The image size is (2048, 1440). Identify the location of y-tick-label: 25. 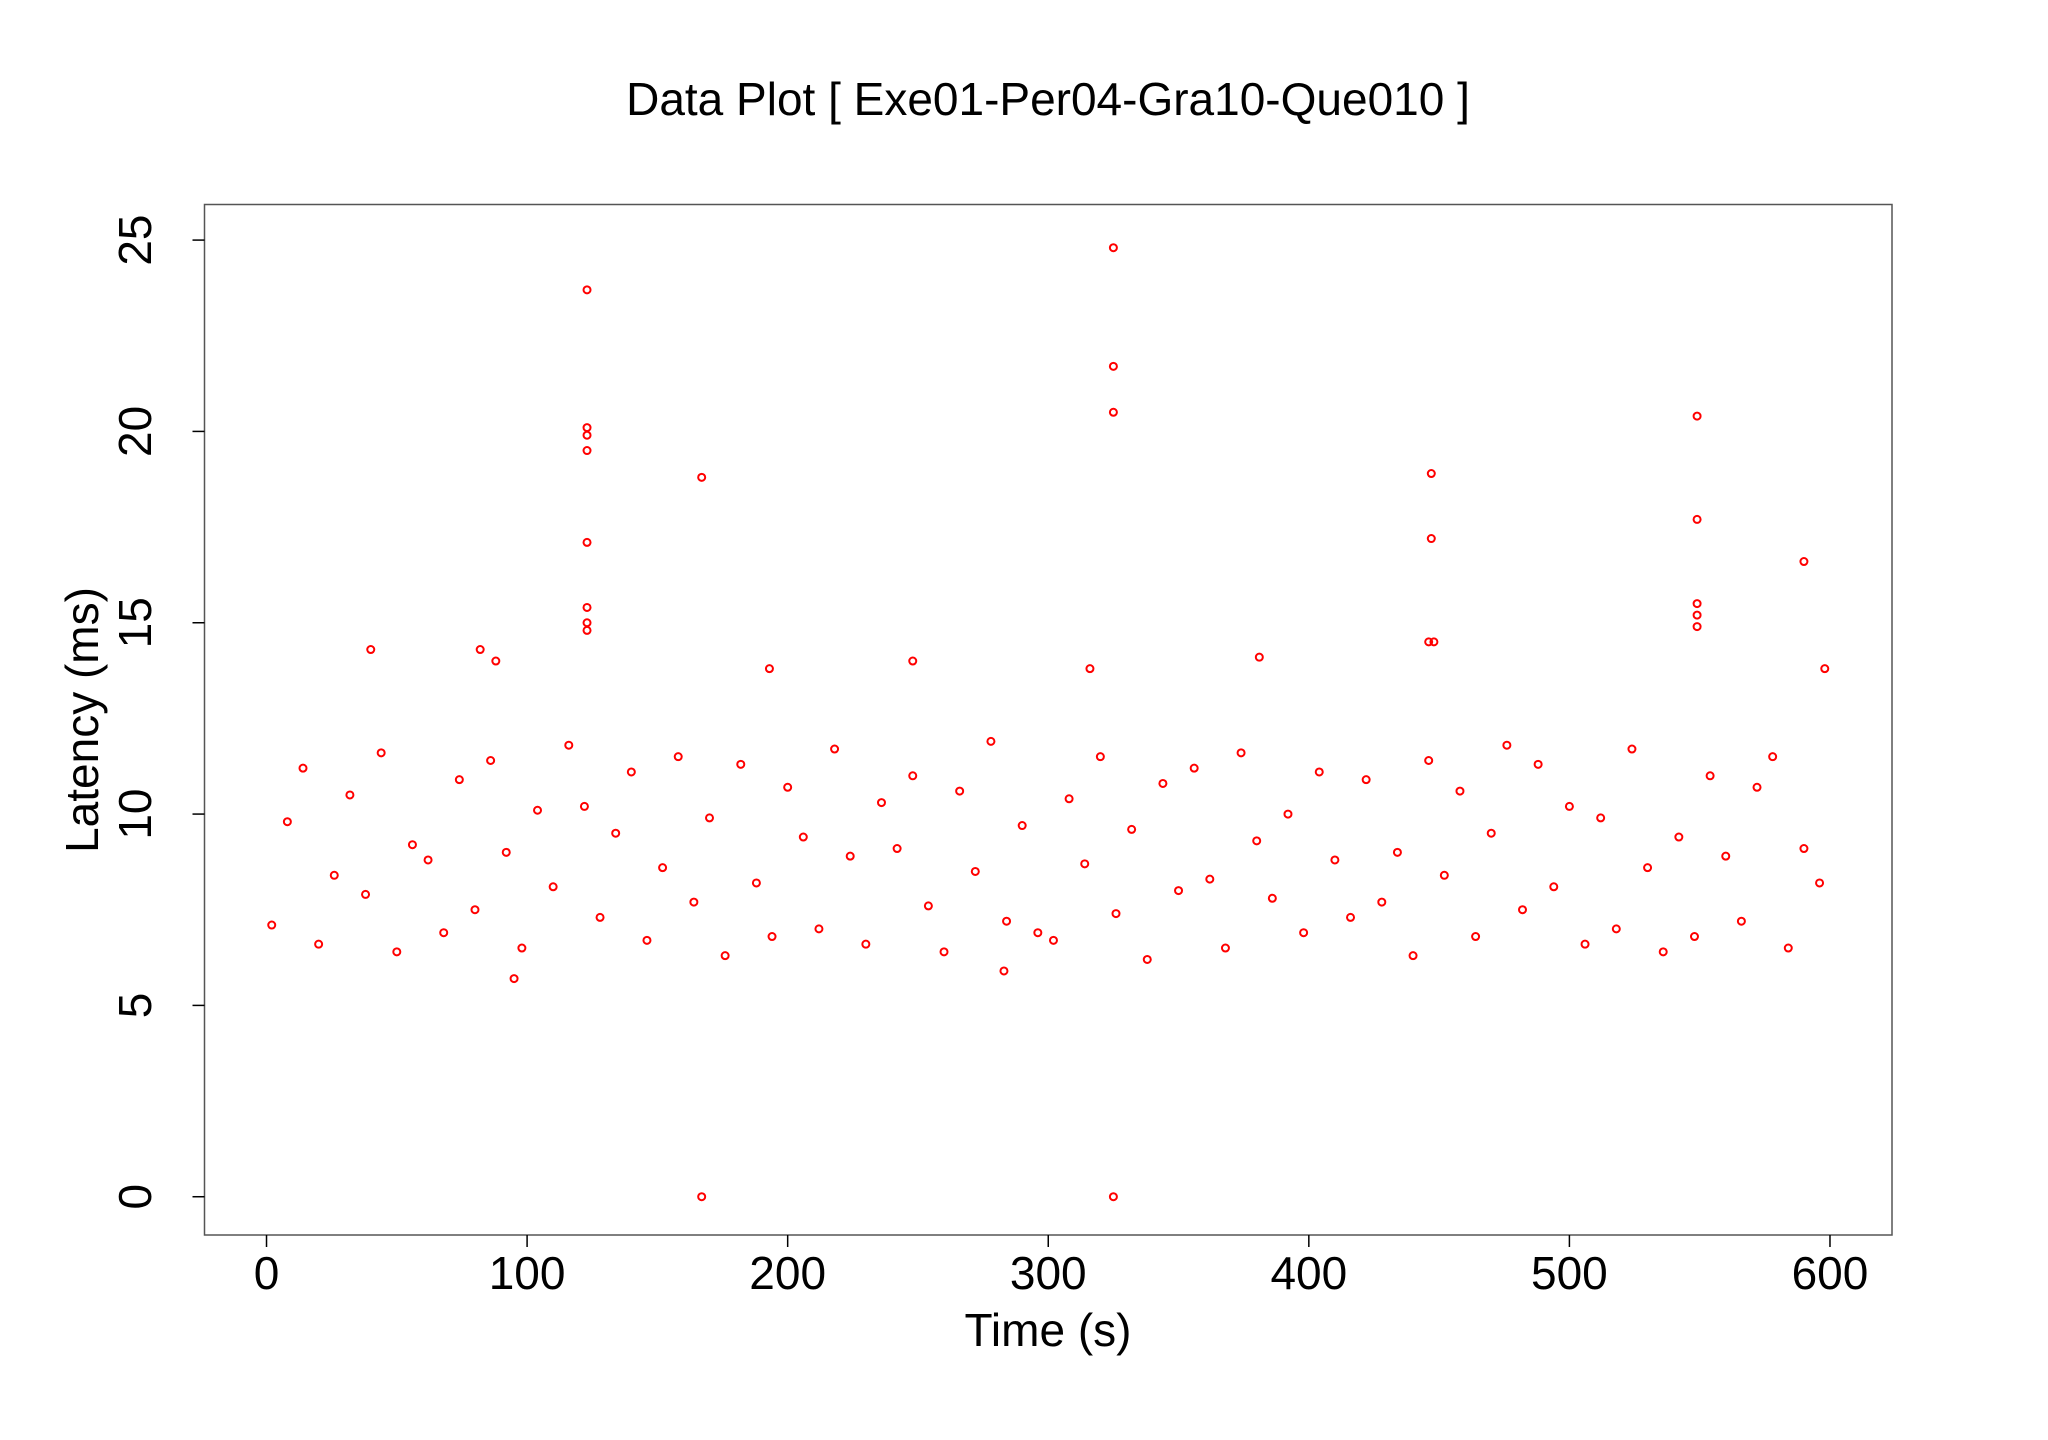
(135, 240).